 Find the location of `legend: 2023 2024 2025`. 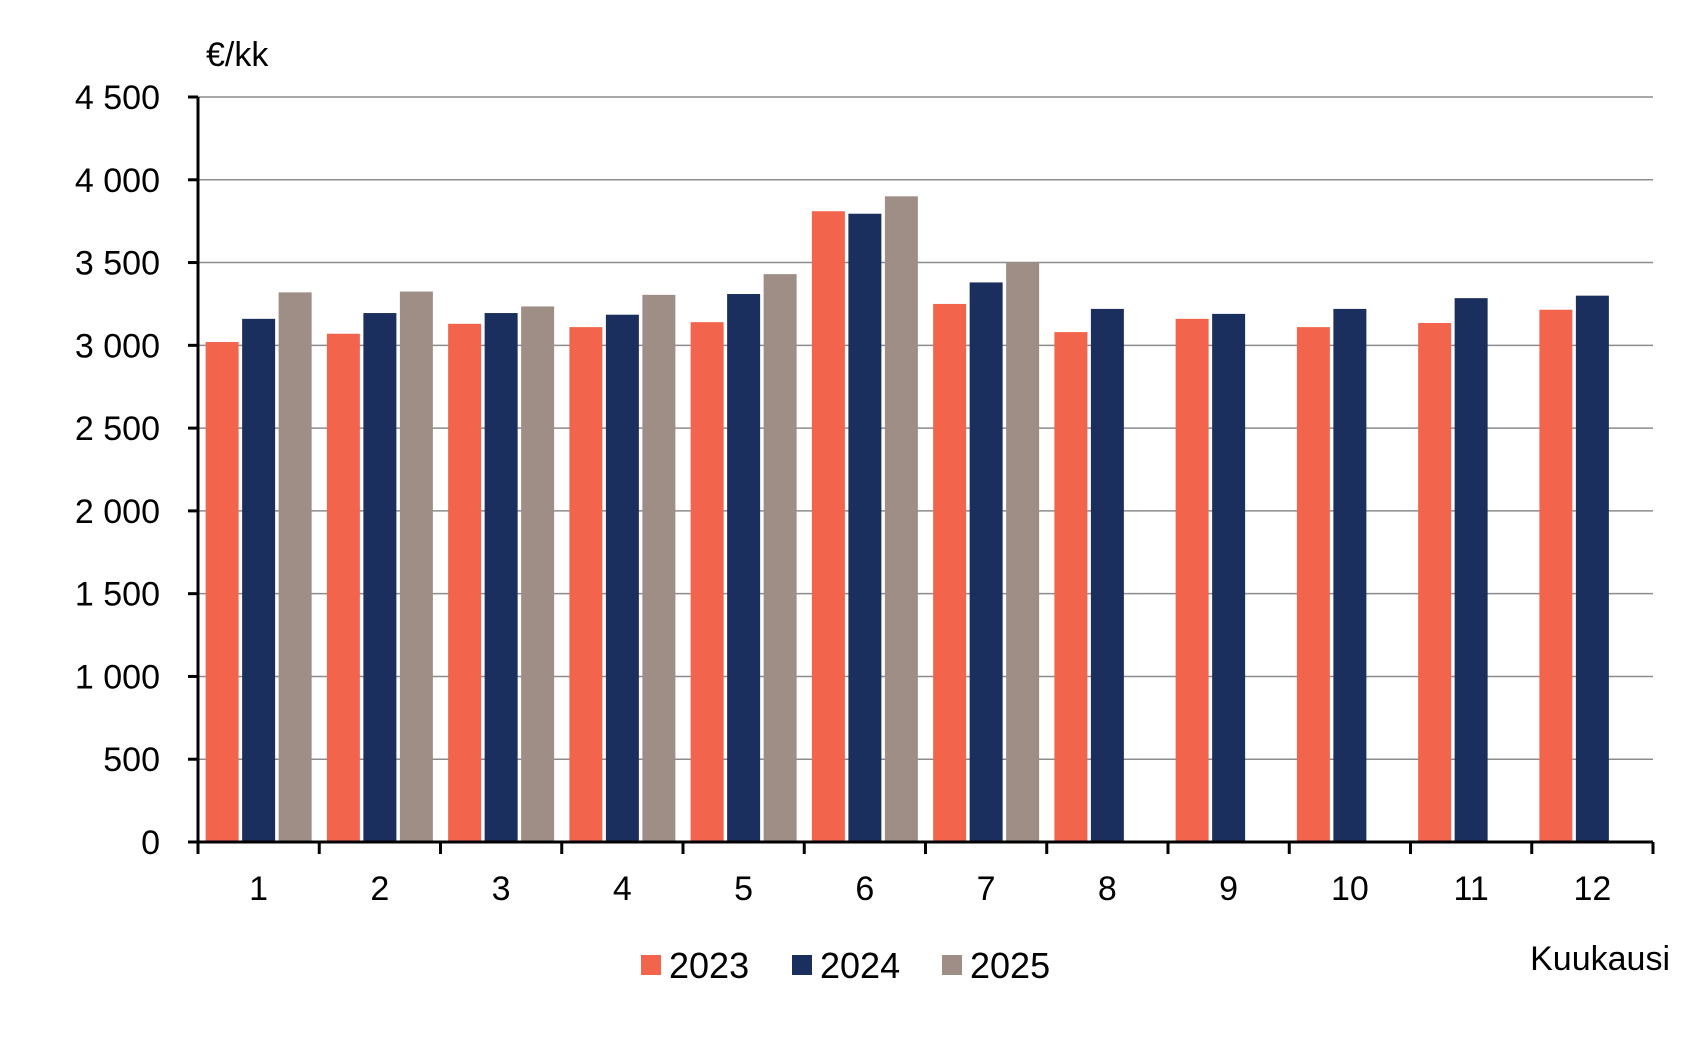

legend: 2023 2024 2025 is located at coordinates (845, 965).